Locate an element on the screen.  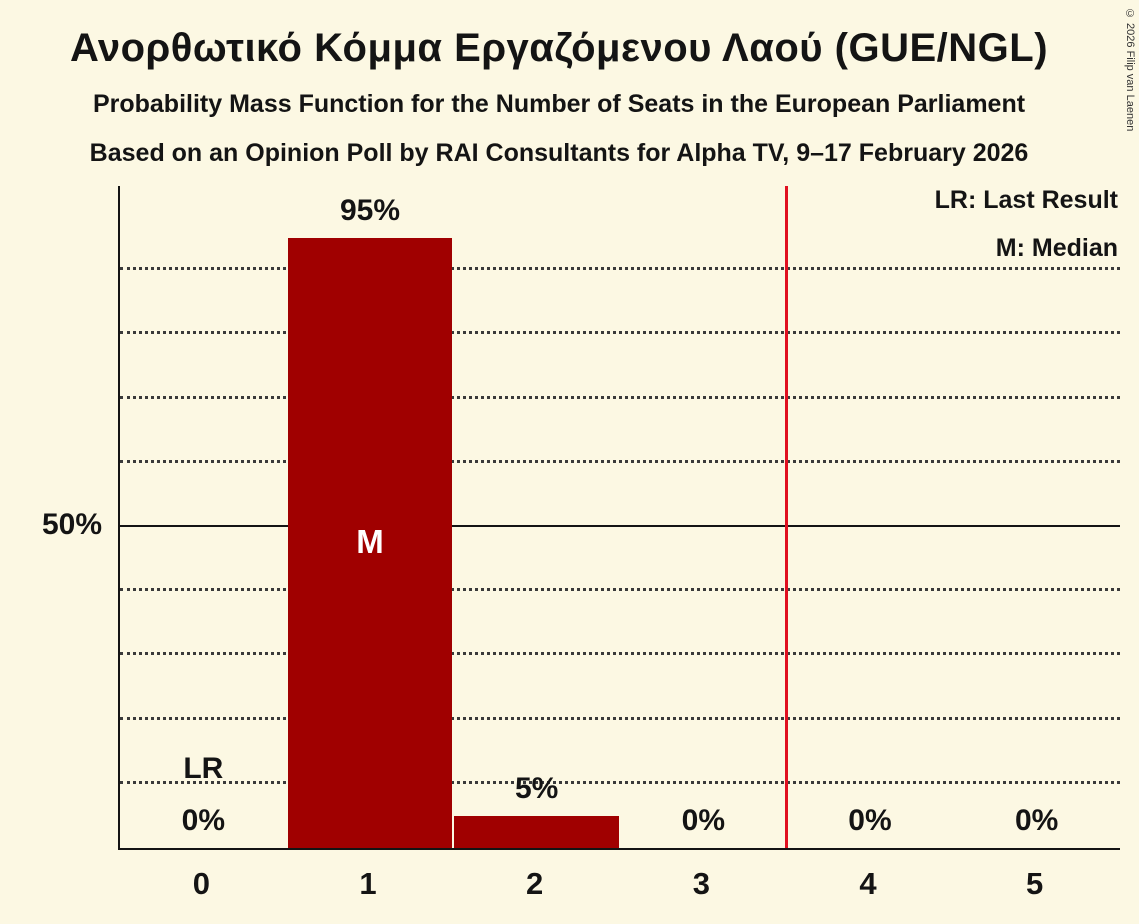
median-marker: M is located at coordinates (370, 542).